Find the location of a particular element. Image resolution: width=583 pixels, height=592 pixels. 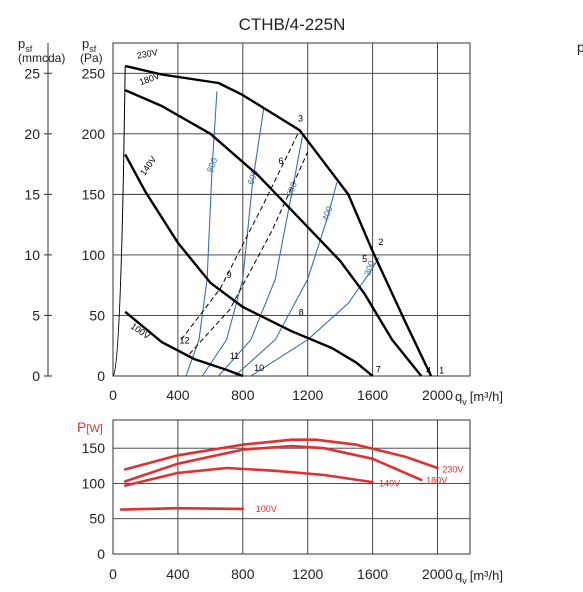

y-tick-label-mm: 5 is located at coordinates (36, 315).